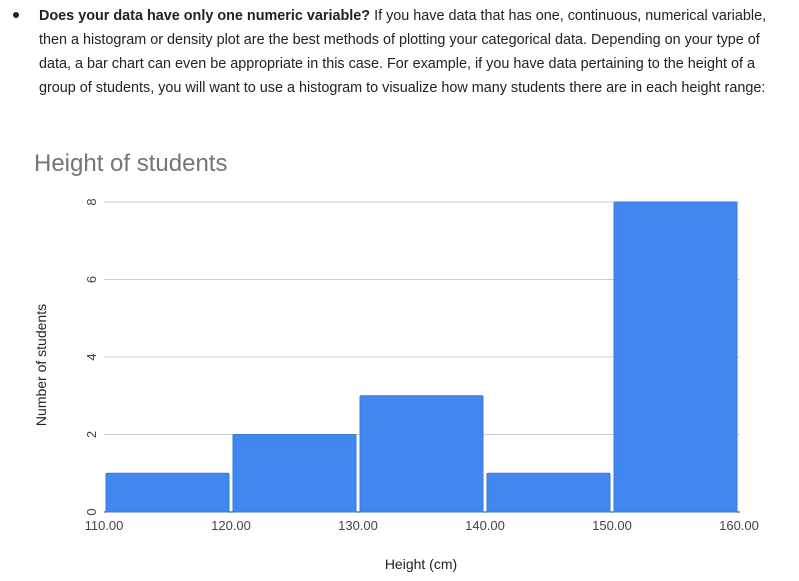  Describe the element at coordinates (91, 434) in the screenshot. I see `y-tick-label: 2` at that location.